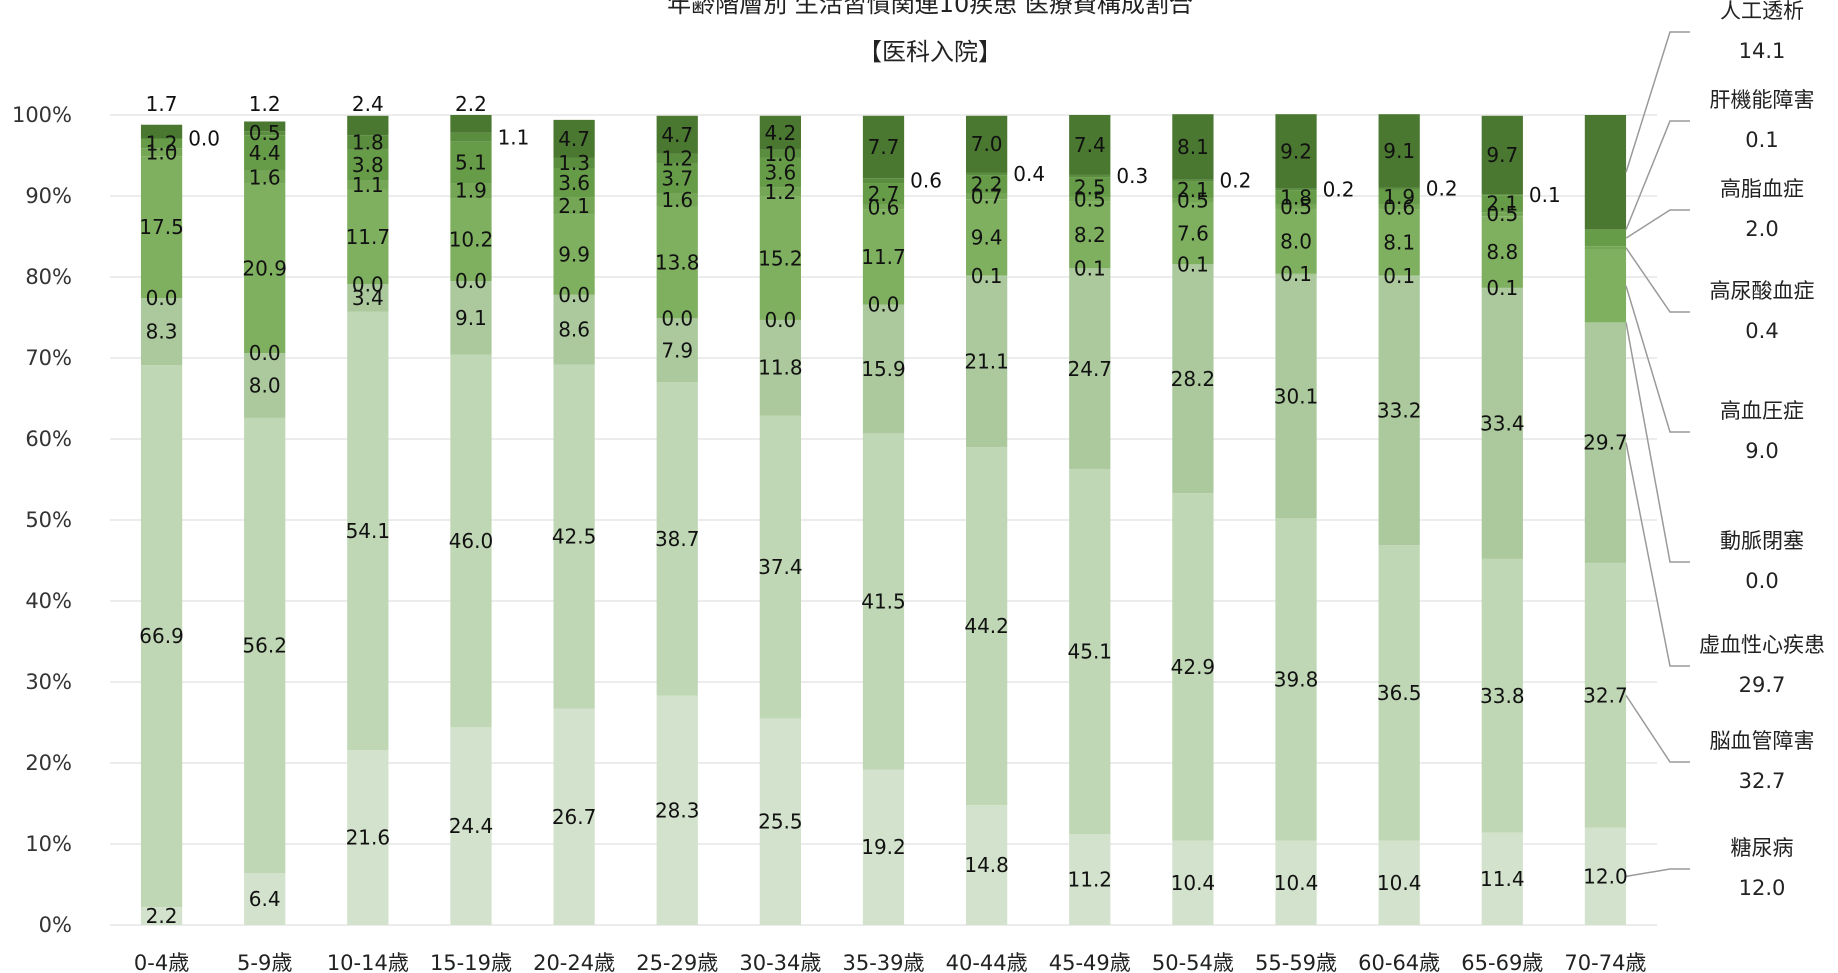 This screenshot has height=973, width=1838. Describe the element at coordinates (1502, 879) in the screenshot. I see `data-label: 11.4` at that location.